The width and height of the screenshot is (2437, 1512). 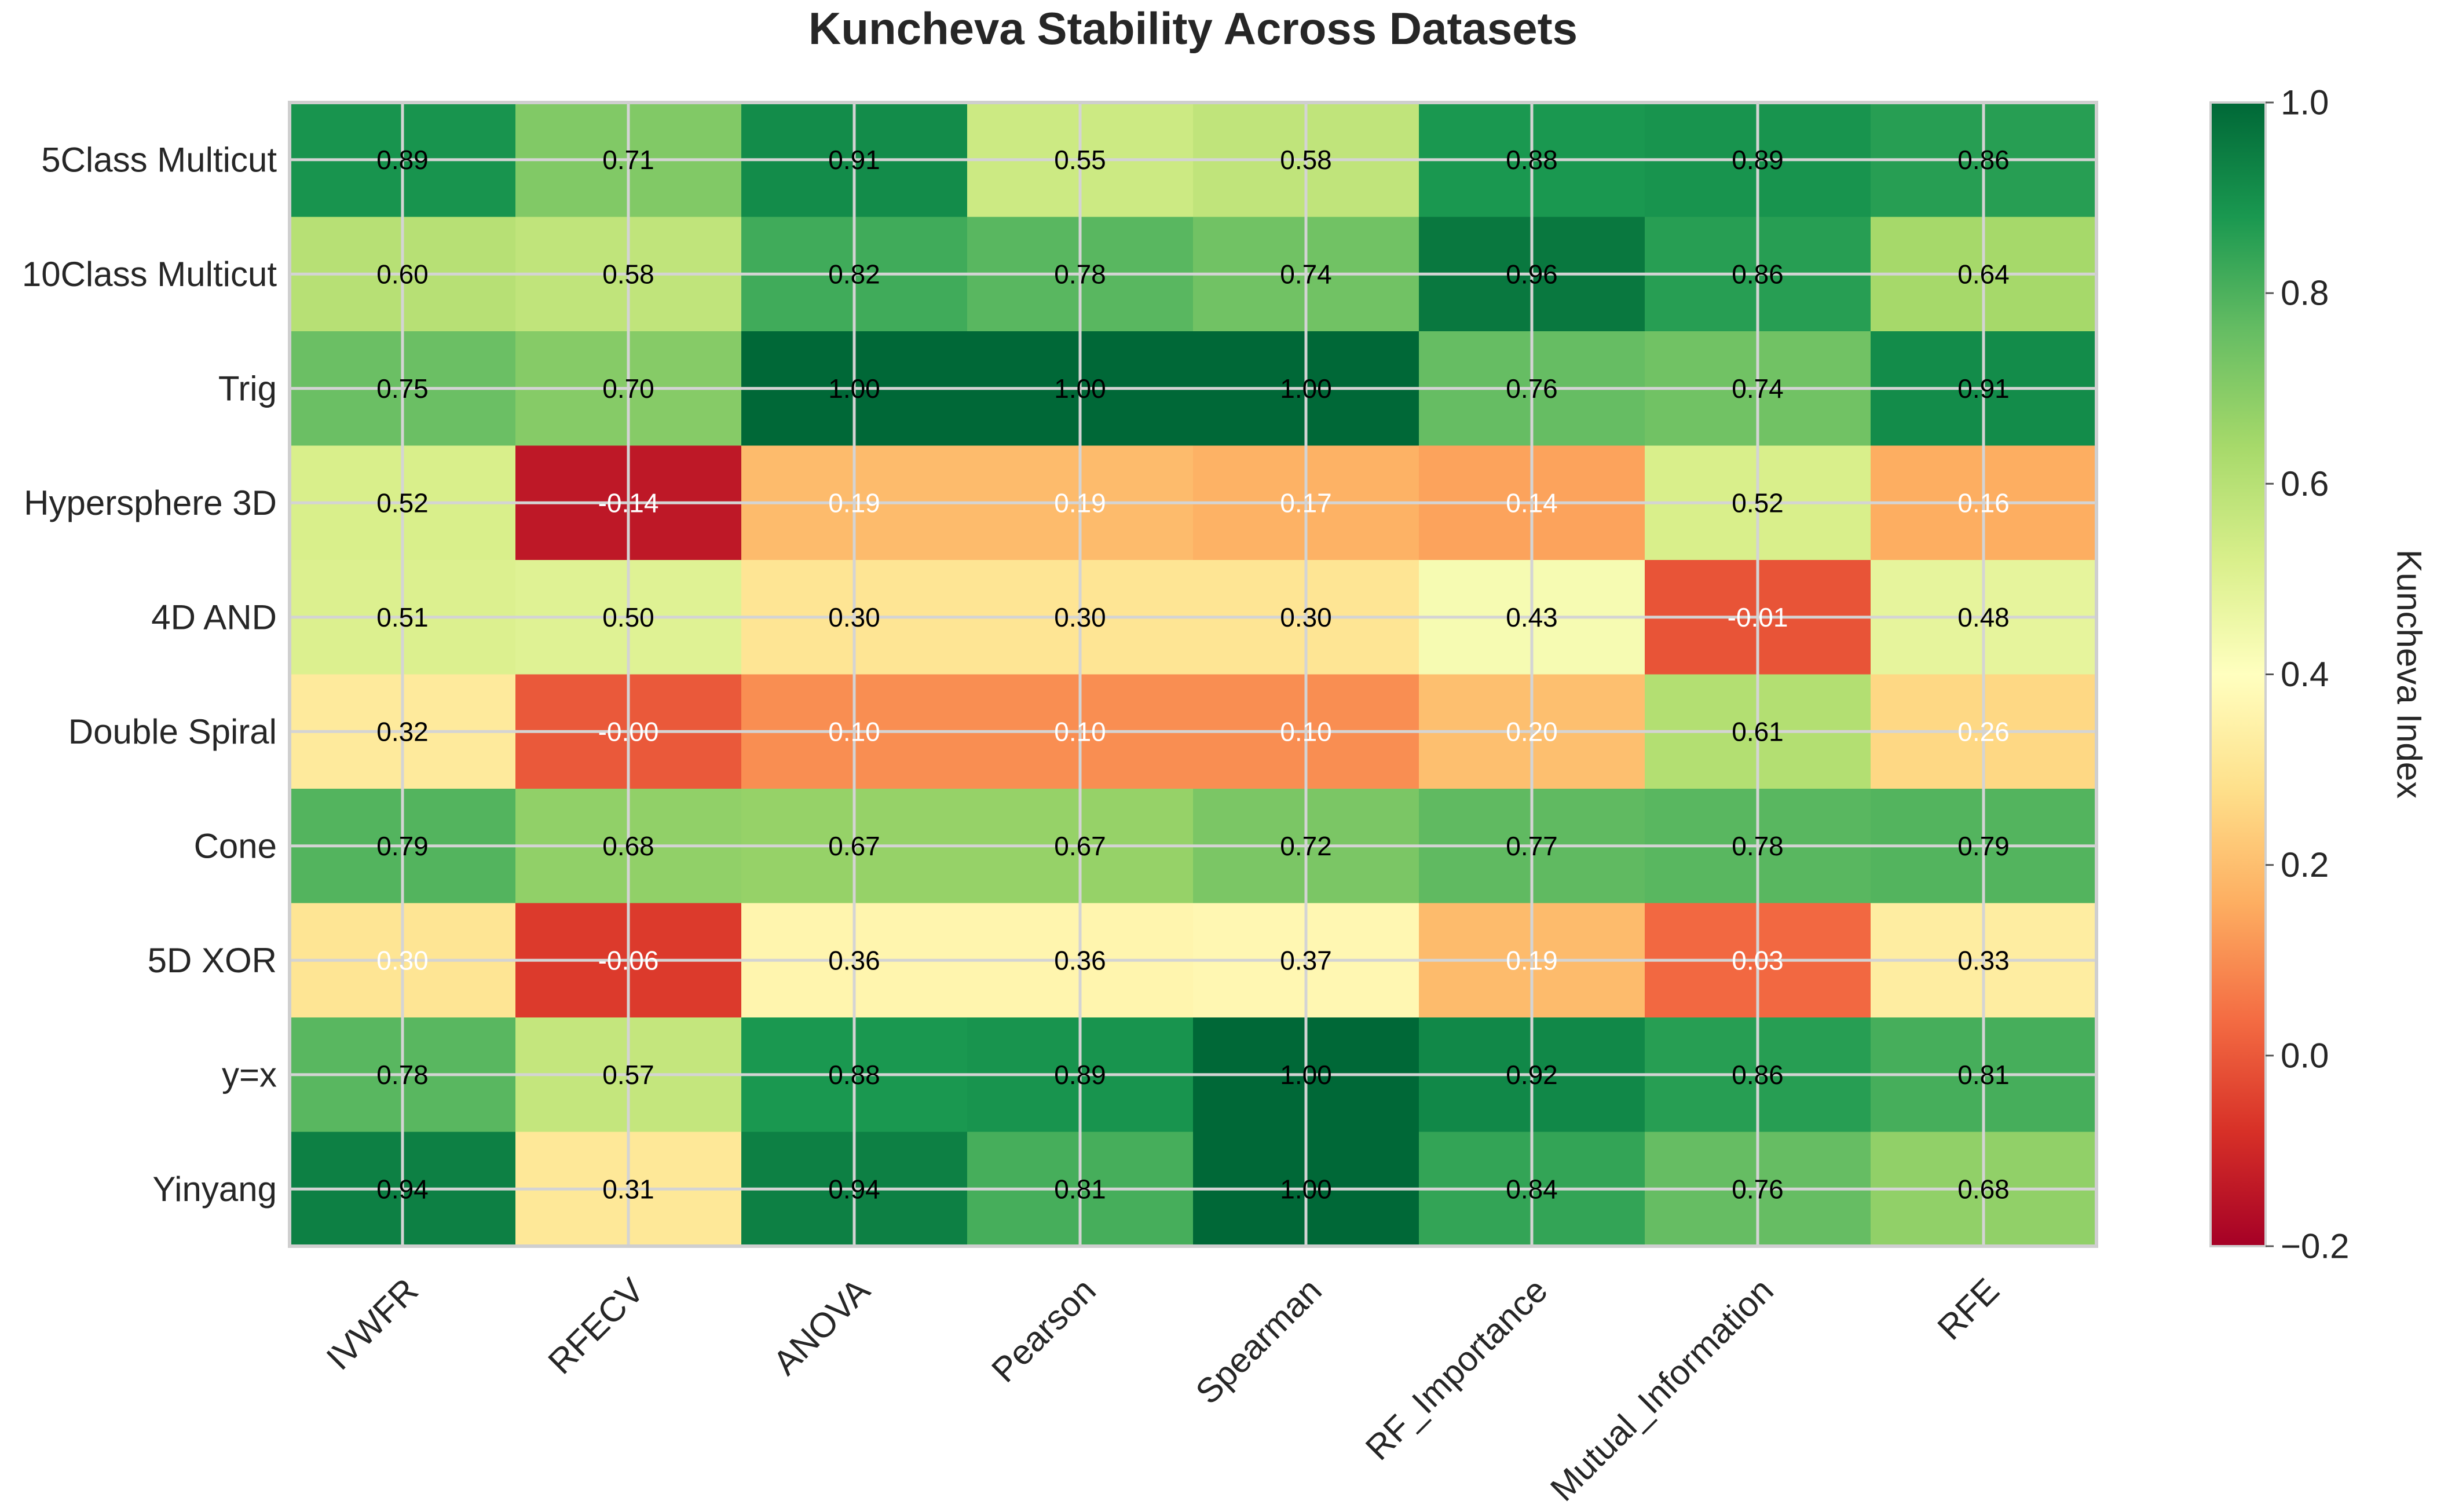 I want to click on y-tick-label: Yinyang, so click(x=215, y=1190).